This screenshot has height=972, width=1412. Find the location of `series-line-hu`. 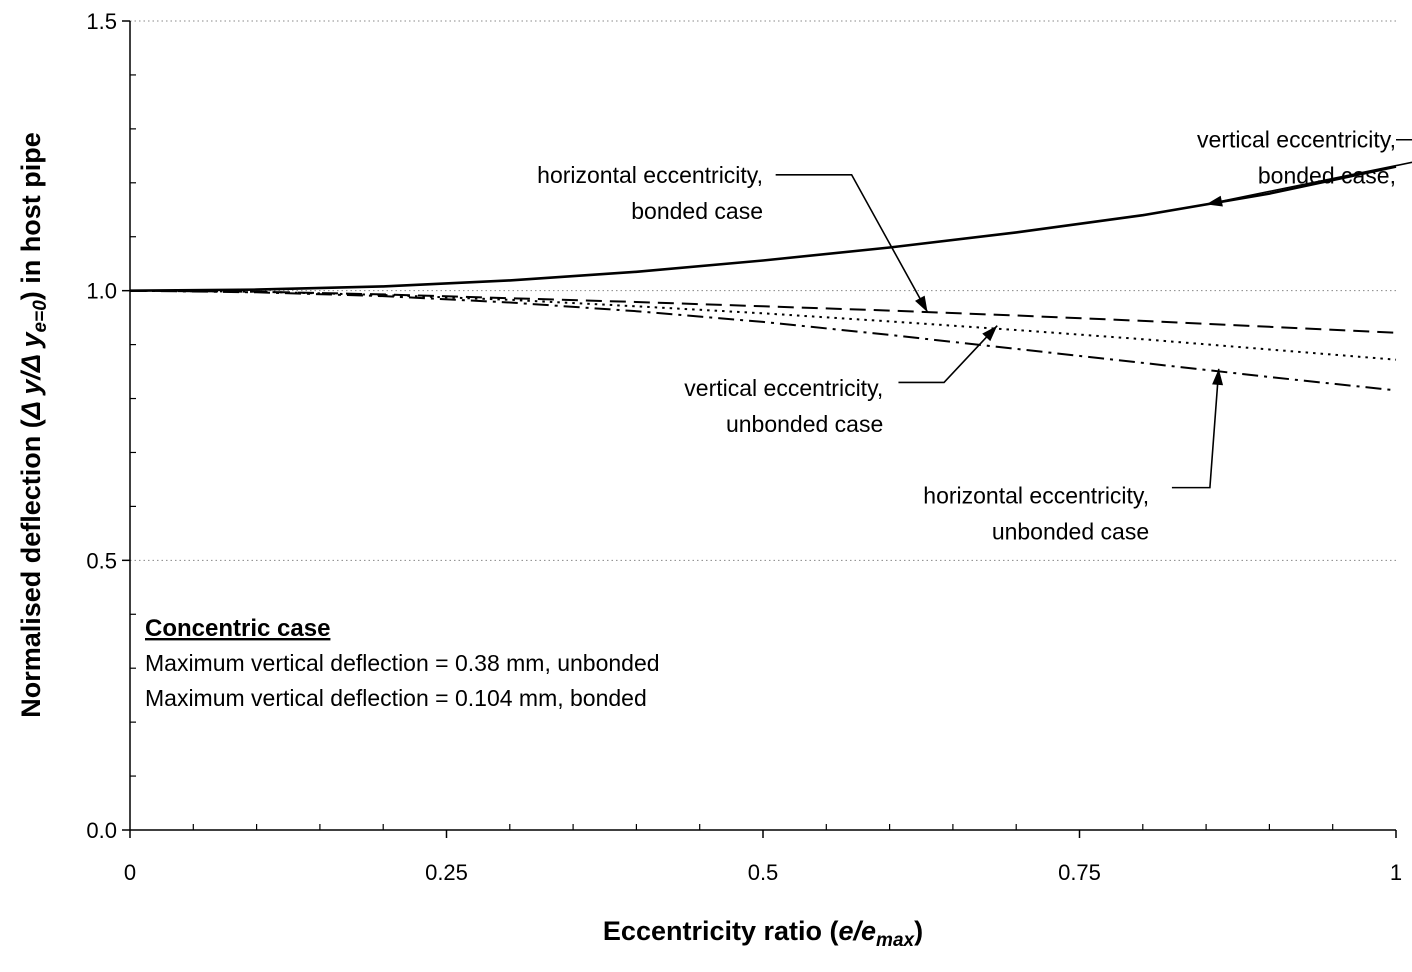

series-line-hu is located at coordinates (763, 340).